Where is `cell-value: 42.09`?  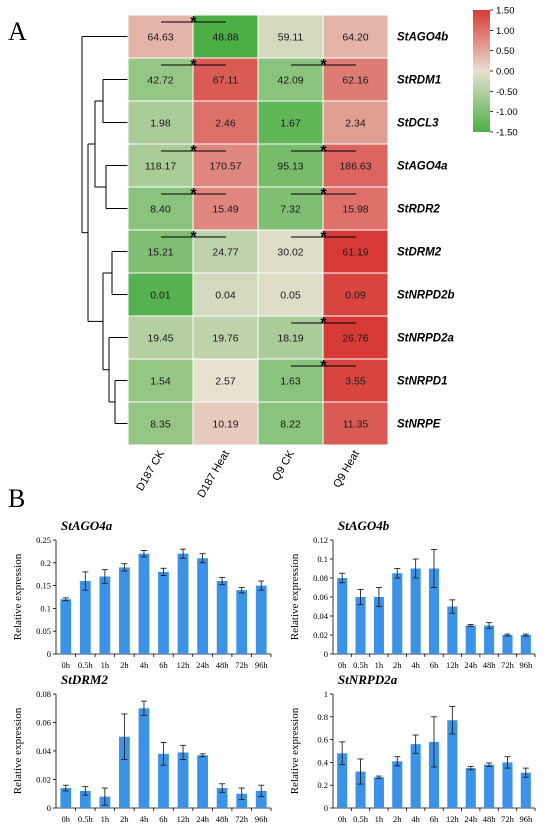
cell-value: 42.09 is located at coordinates (290, 81).